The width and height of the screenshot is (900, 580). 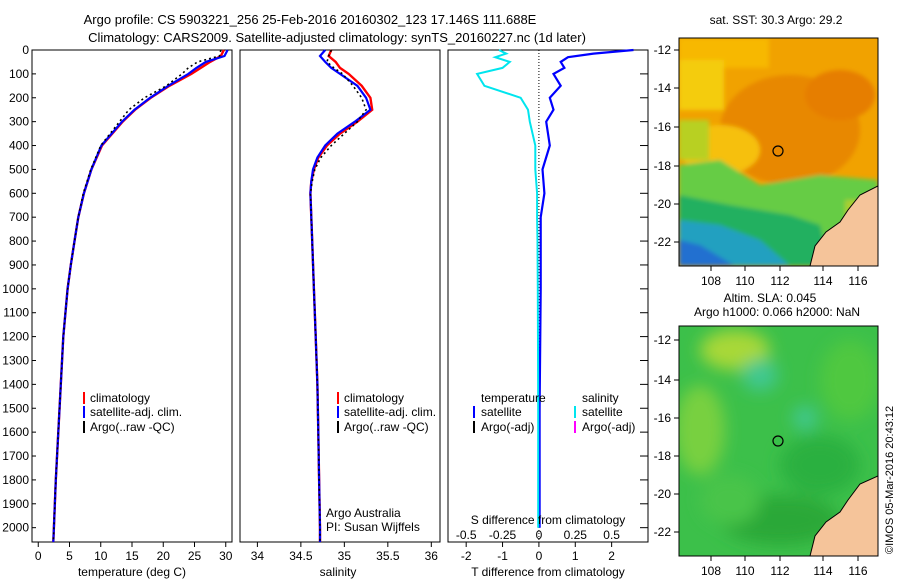 What do you see at coordinates (258, 556) in the screenshot?
I see `x-tick-label: 34` at bounding box center [258, 556].